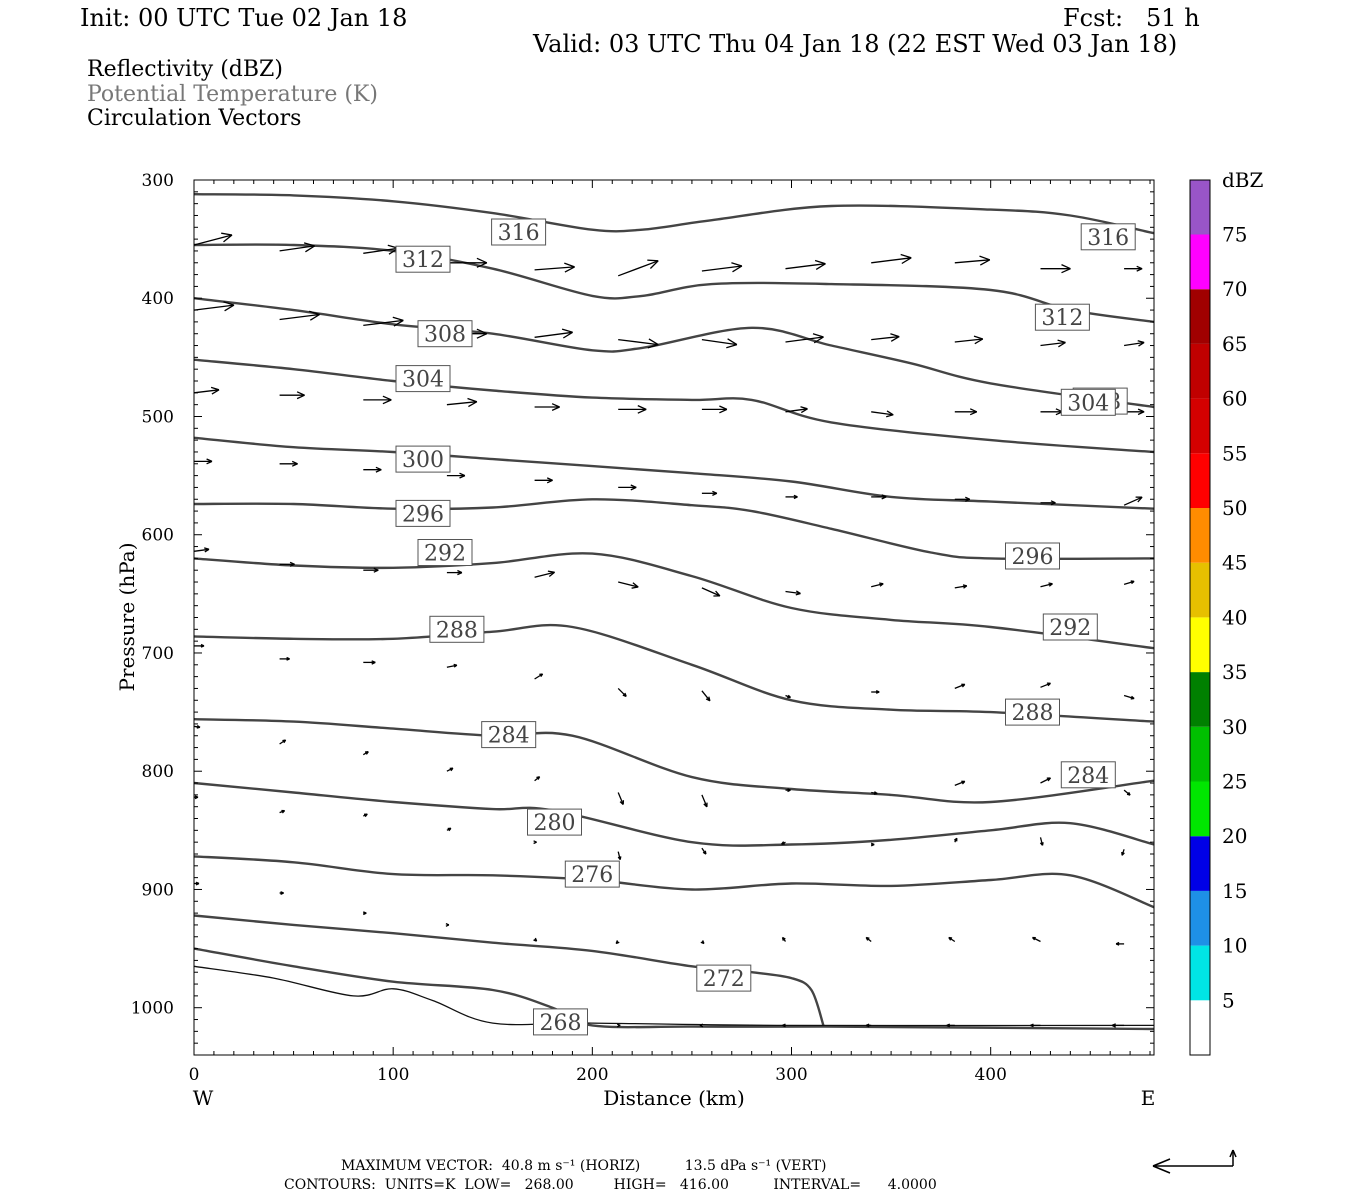 This screenshot has height=1200, width=1350. Describe the element at coordinates (1218, 617) in the screenshot. I see `colorbar: 5 10 15 20 25 30 35 40 45 50 55 60 65 70 75` at that location.